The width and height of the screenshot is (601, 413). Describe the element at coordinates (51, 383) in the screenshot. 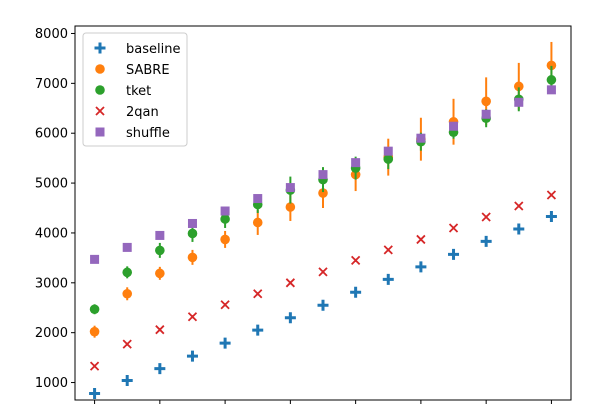

I see `y-tick-label: 1000` at that location.